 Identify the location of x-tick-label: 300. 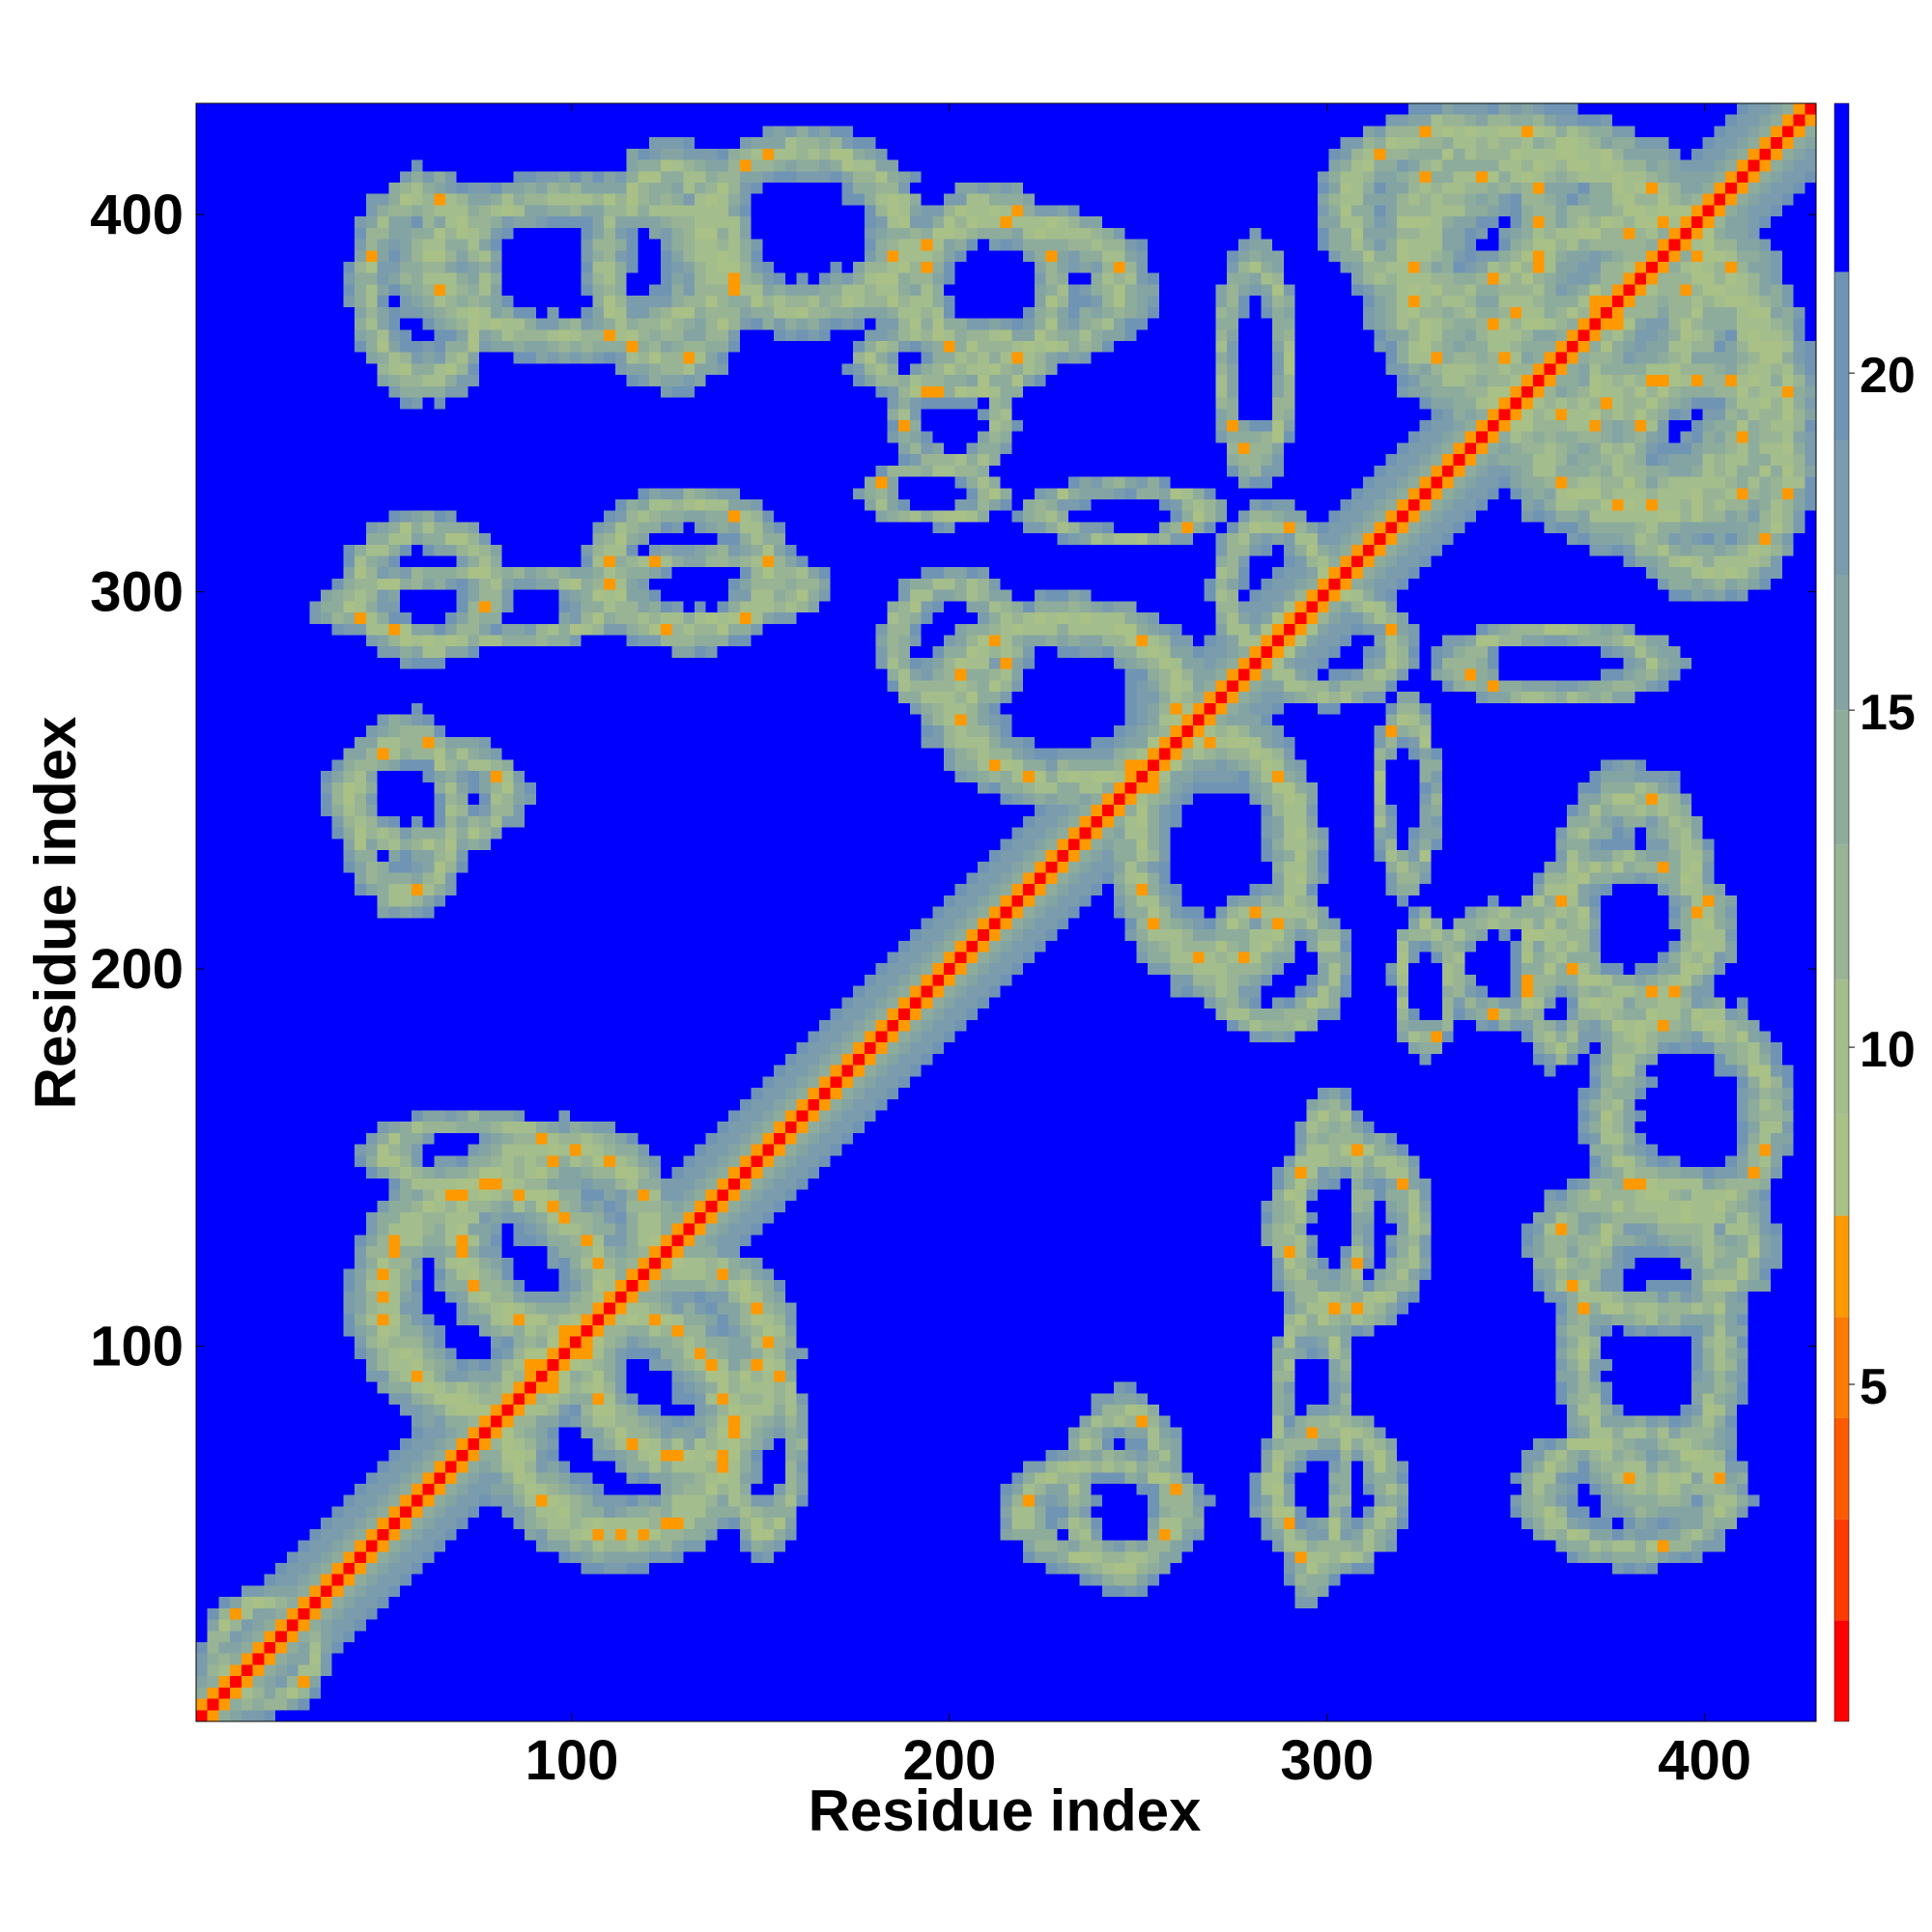
(1327, 1760).